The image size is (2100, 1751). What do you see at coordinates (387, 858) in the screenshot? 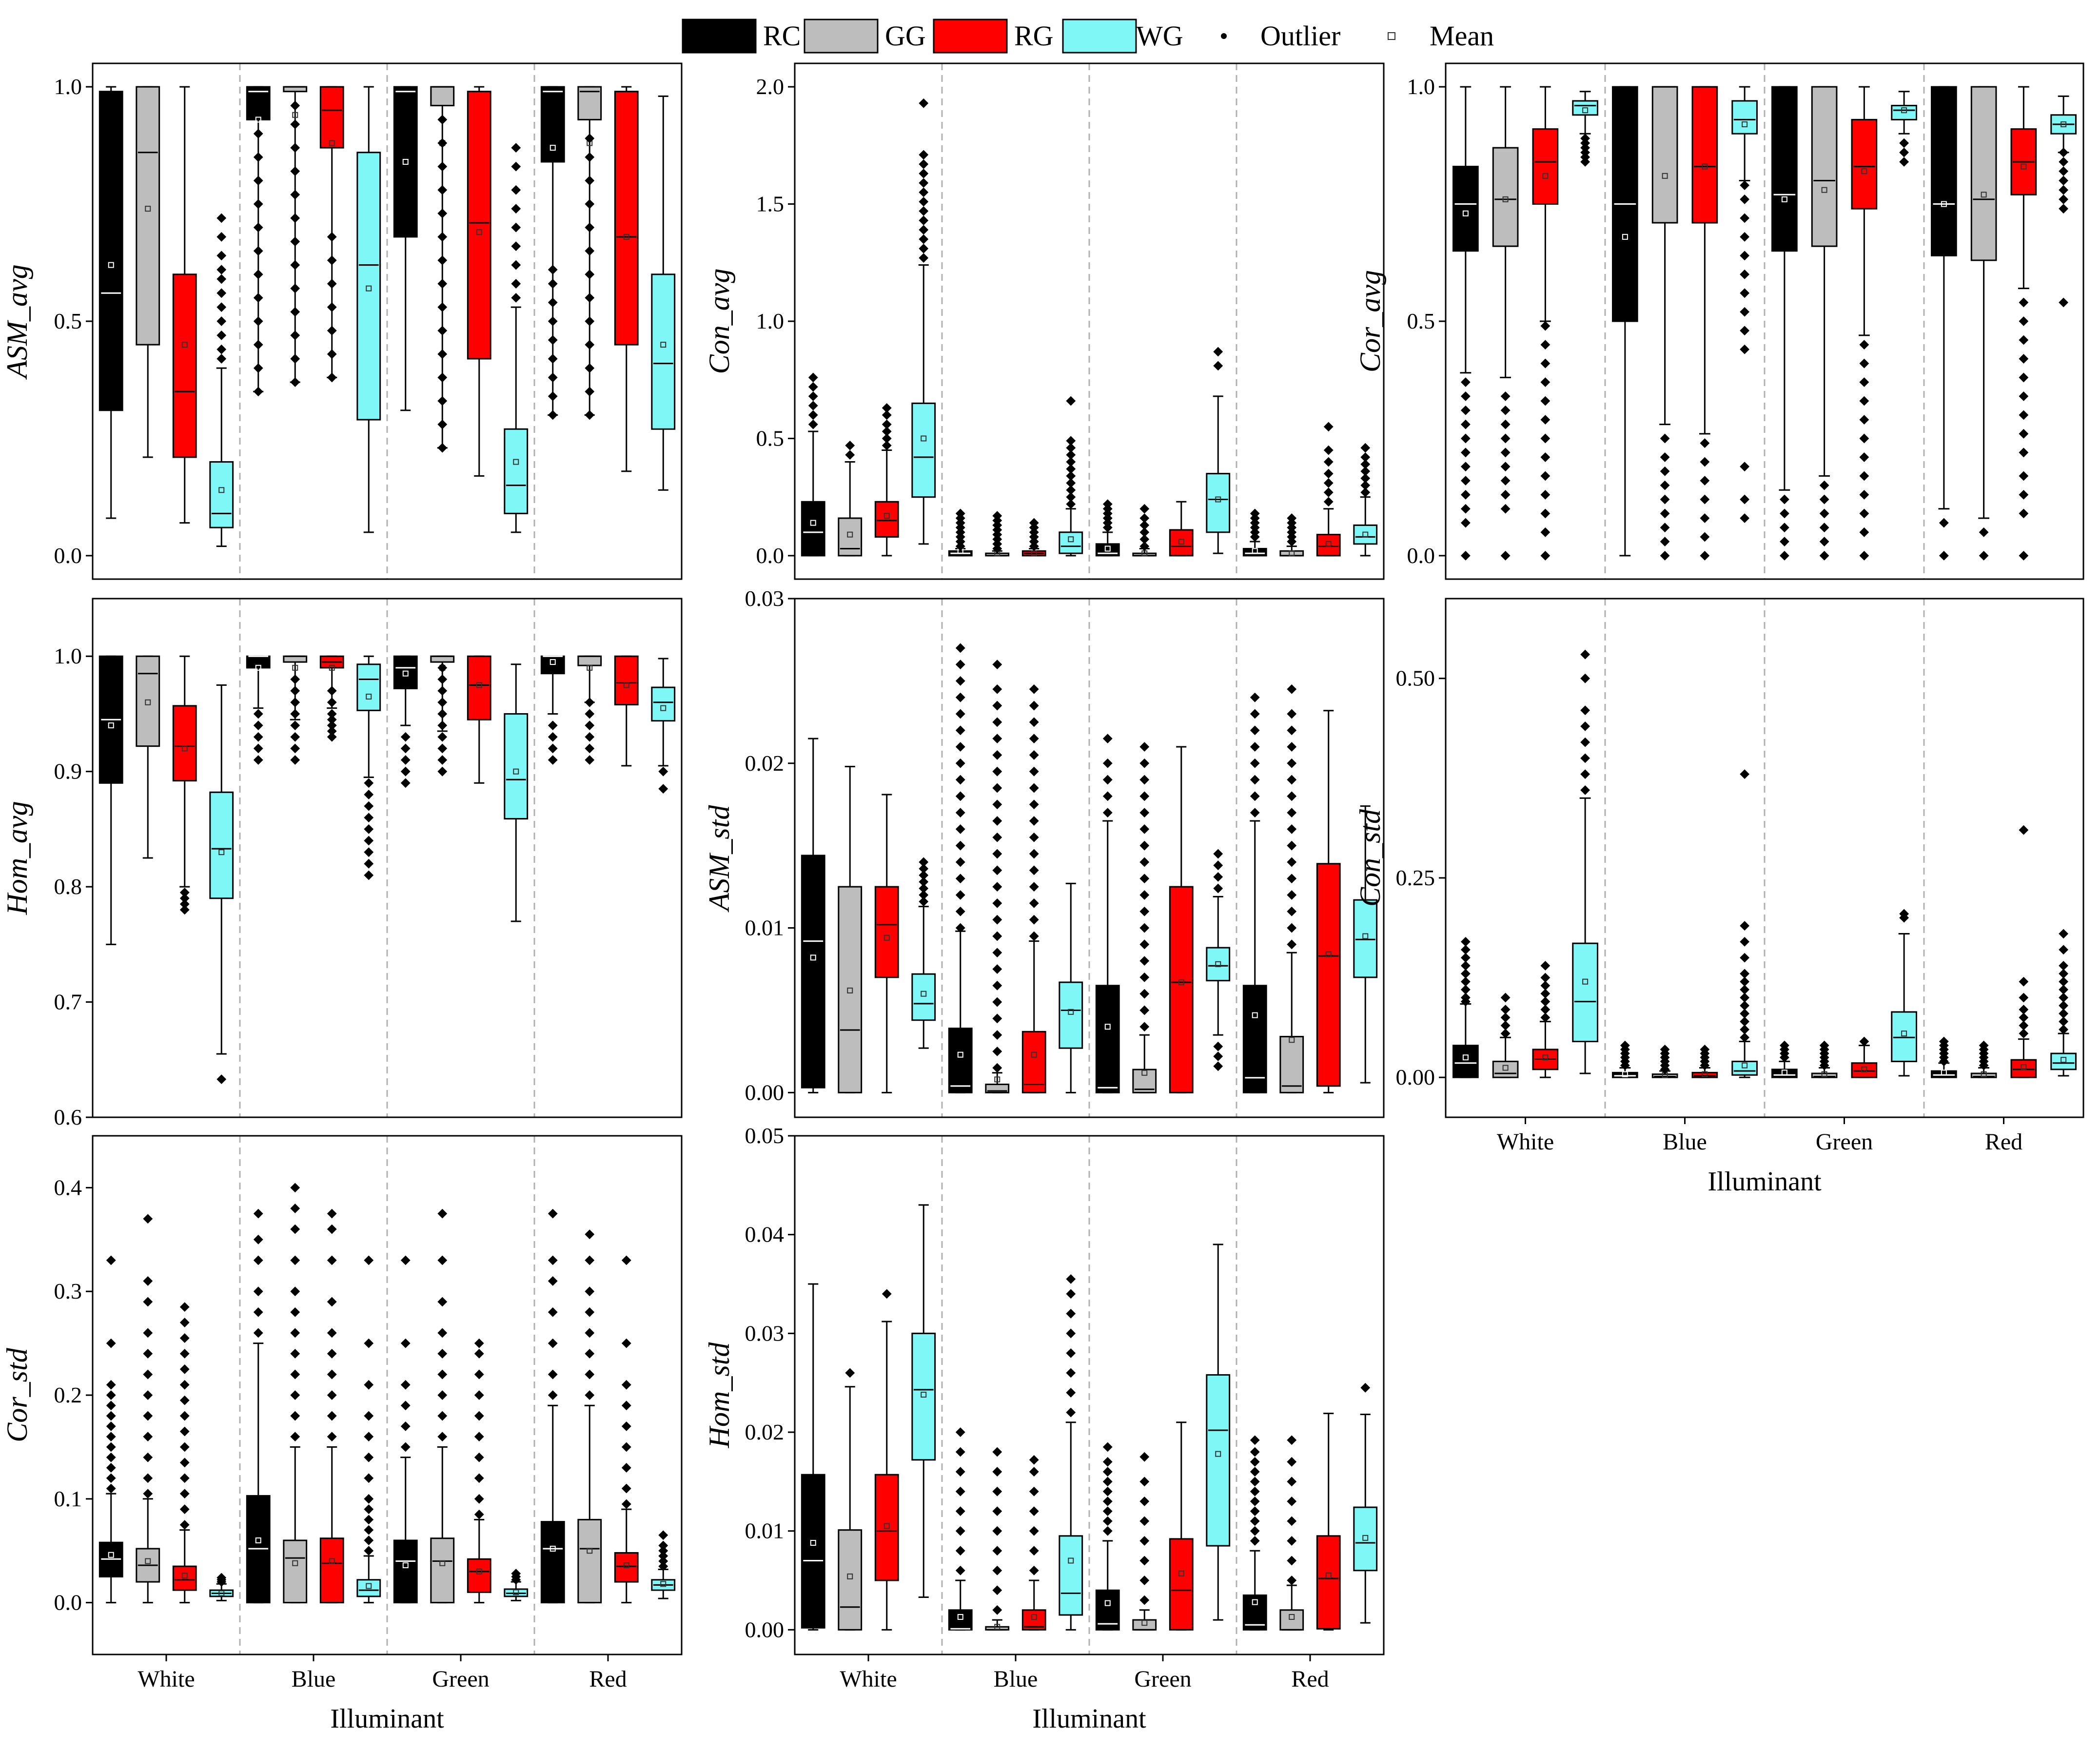
I see `plot-frame` at bounding box center [387, 858].